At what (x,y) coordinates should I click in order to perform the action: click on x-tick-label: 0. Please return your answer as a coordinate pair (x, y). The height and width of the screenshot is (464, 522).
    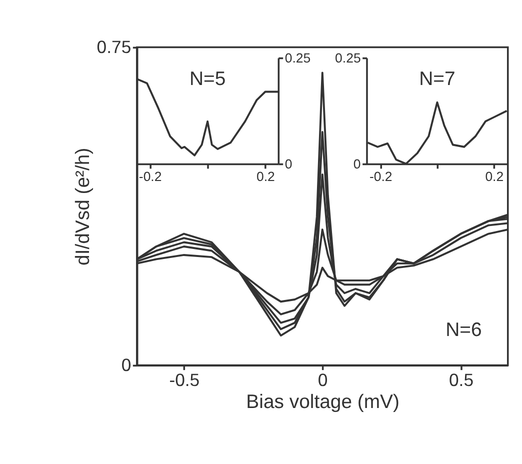
    Looking at the image, I should click on (323, 380).